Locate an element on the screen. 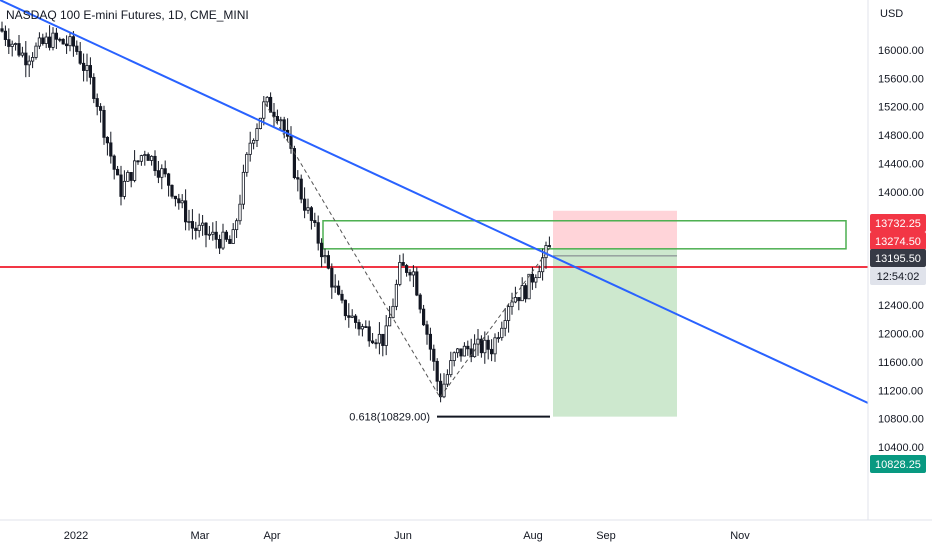 The image size is (932, 550). y-tick-label: 12400.00 is located at coordinates (901, 306).